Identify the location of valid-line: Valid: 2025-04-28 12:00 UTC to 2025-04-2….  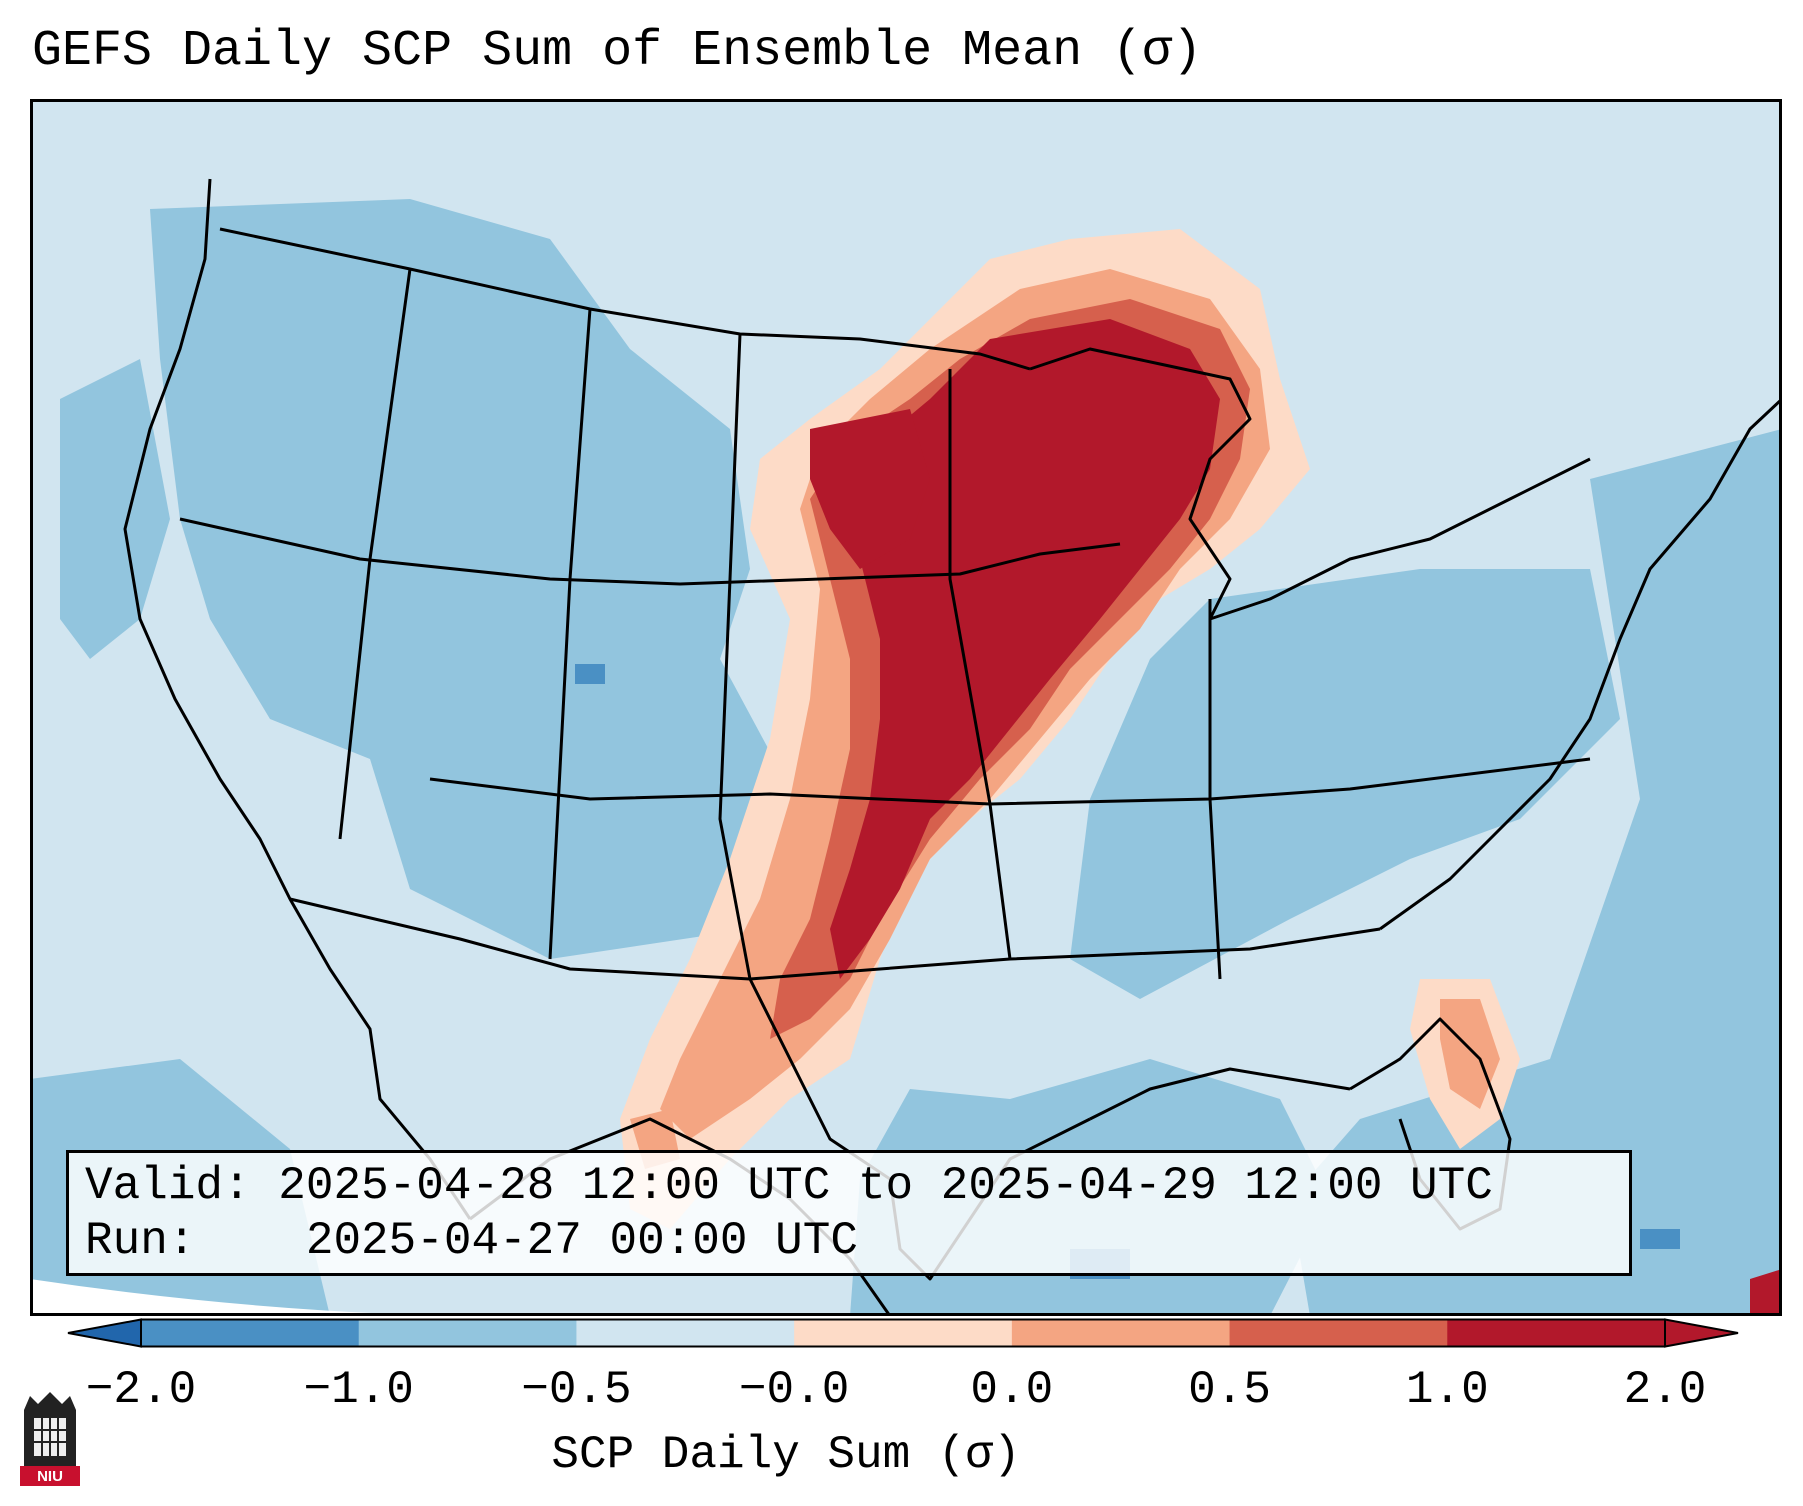
(849, 1186).